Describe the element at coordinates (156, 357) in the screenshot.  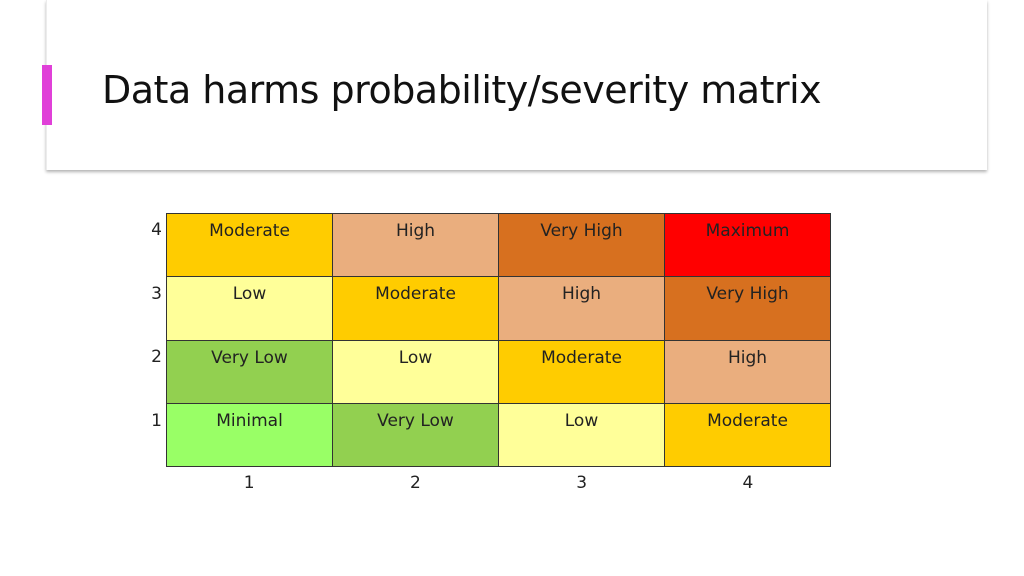
I see `y-axis-label: 2` at that location.